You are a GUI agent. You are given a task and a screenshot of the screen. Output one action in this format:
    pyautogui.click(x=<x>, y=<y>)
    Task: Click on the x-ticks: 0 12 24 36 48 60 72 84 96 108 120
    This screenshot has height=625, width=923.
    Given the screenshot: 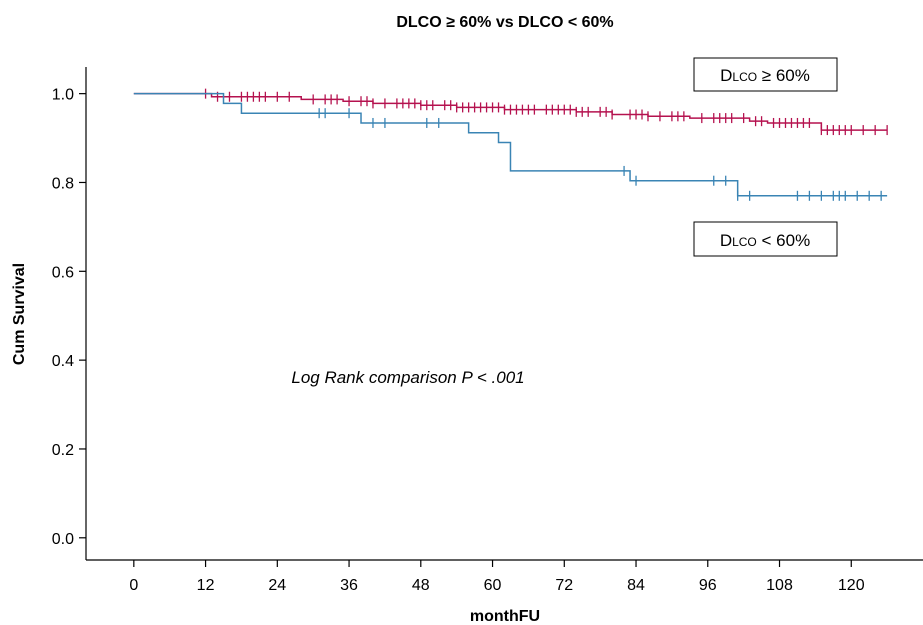 What is the action you would take?
    pyautogui.click(x=497, y=577)
    